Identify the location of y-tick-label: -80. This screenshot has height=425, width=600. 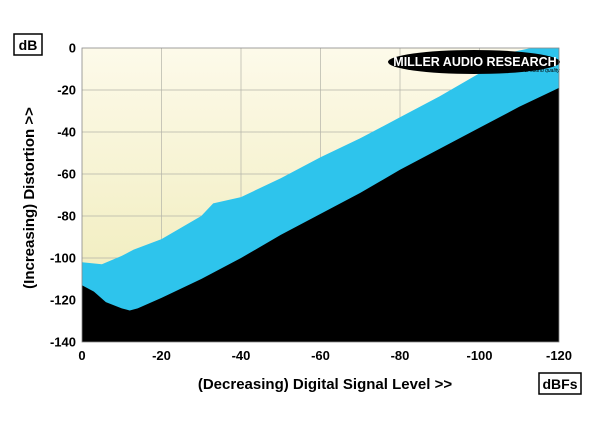
(66, 216).